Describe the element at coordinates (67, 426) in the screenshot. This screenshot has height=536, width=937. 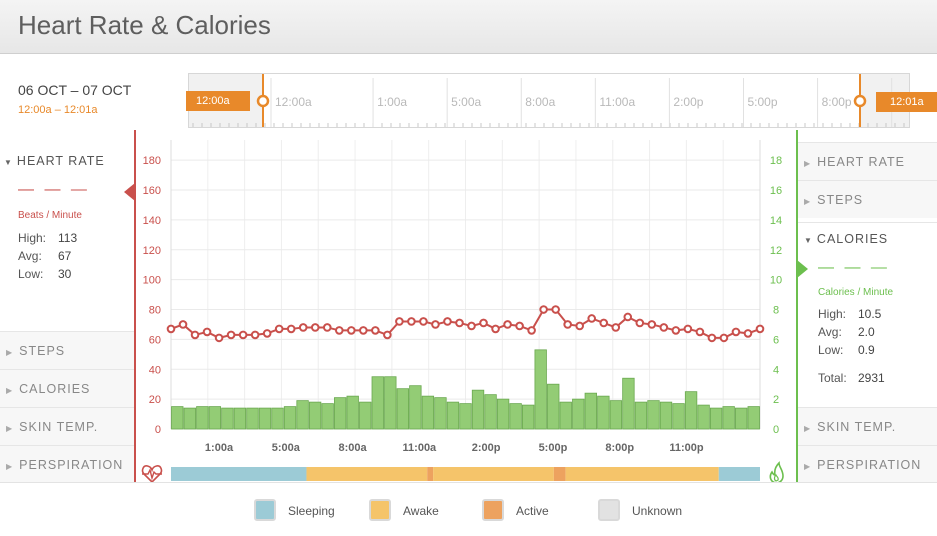
I see `left-item-skin-temp: ▶ SKIN TEMP.` at that location.